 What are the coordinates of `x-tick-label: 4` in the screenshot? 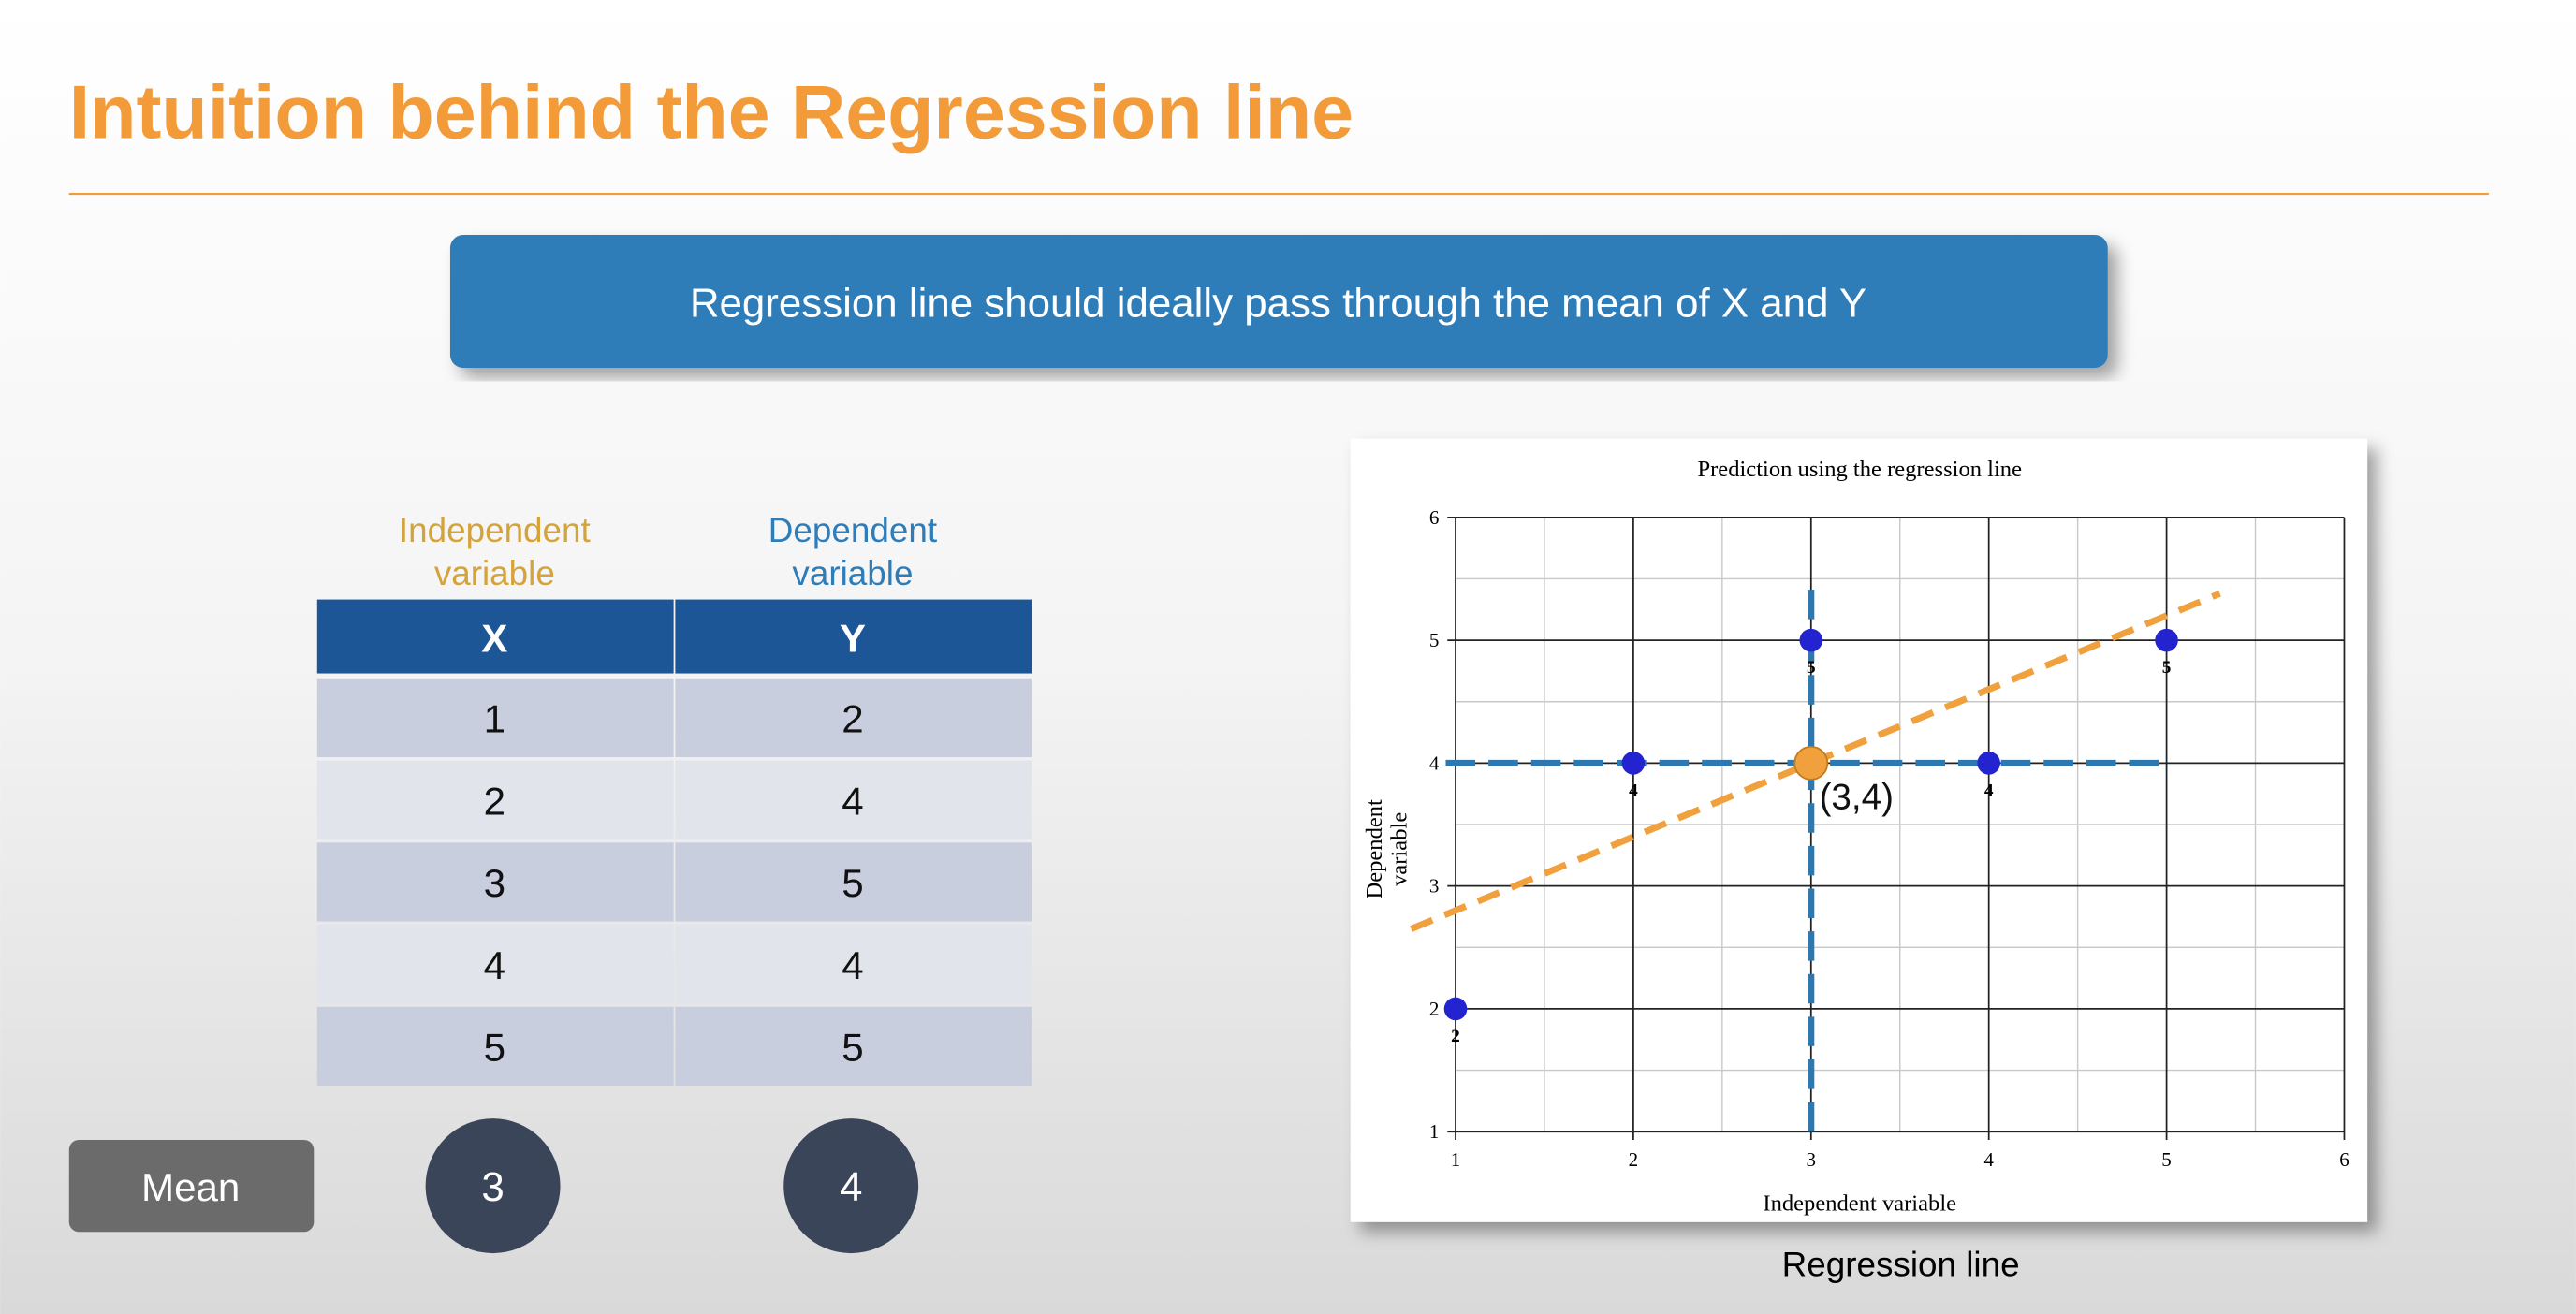 It's located at (1988, 1159).